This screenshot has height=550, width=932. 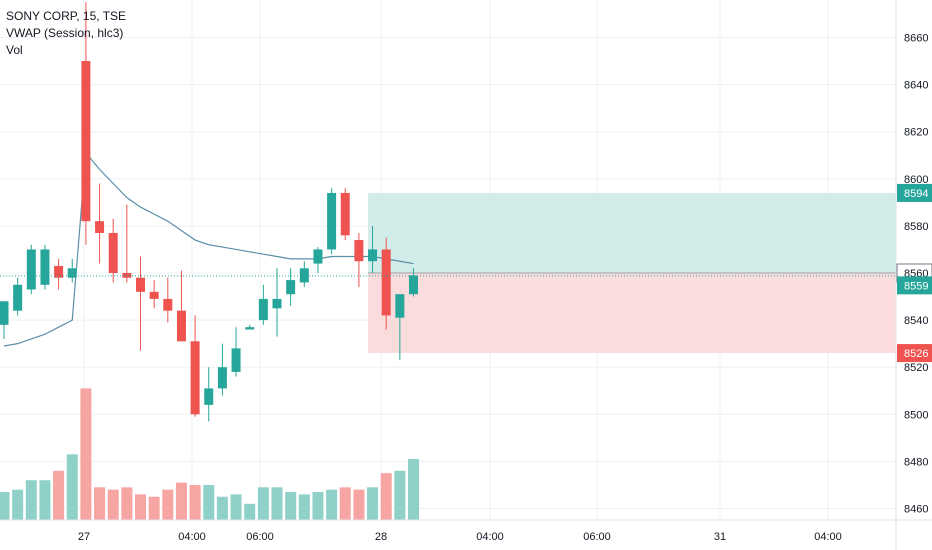 What do you see at coordinates (381, 537) in the screenshot?
I see `time-tick-label: 28` at bounding box center [381, 537].